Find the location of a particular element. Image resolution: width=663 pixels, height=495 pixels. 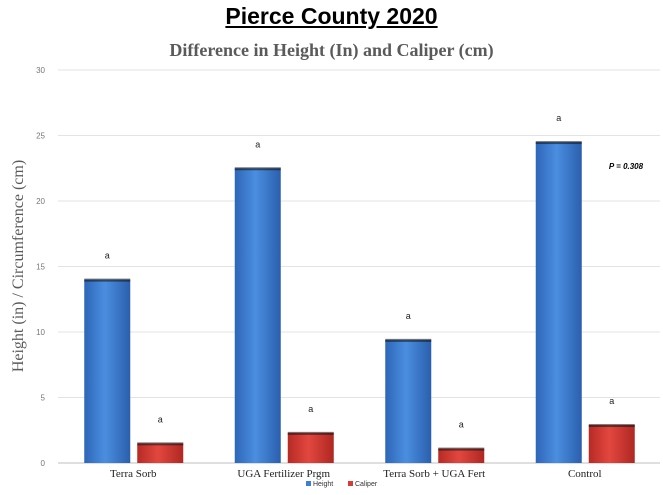

x-tick-label: Terra Sorb is located at coordinates (133, 474).